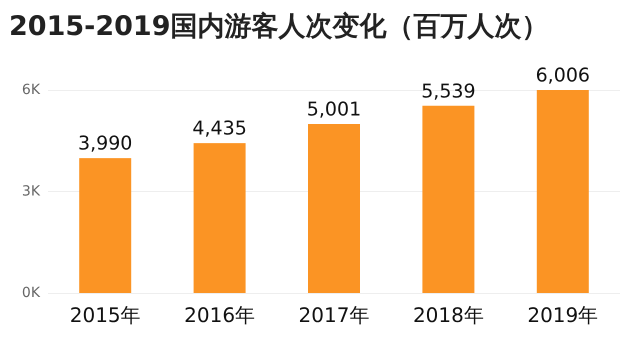 Image resolution: width=640 pixels, height=351 pixels. Describe the element at coordinates (105, 315) in the screenshot. I see `x-tick-label: 2015年` at that location.